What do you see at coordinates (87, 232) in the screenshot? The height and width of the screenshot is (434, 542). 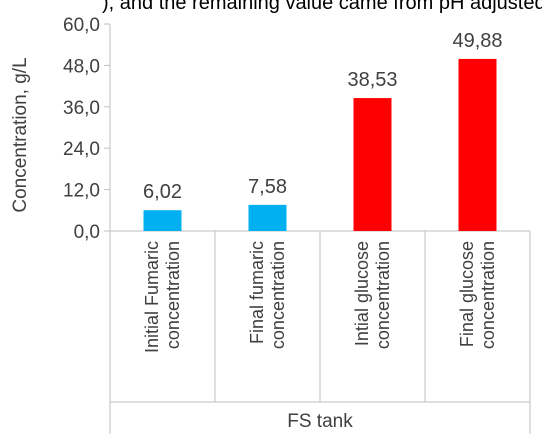 I see `y-tick-label: 0,0` at bounding box center [87, 232].